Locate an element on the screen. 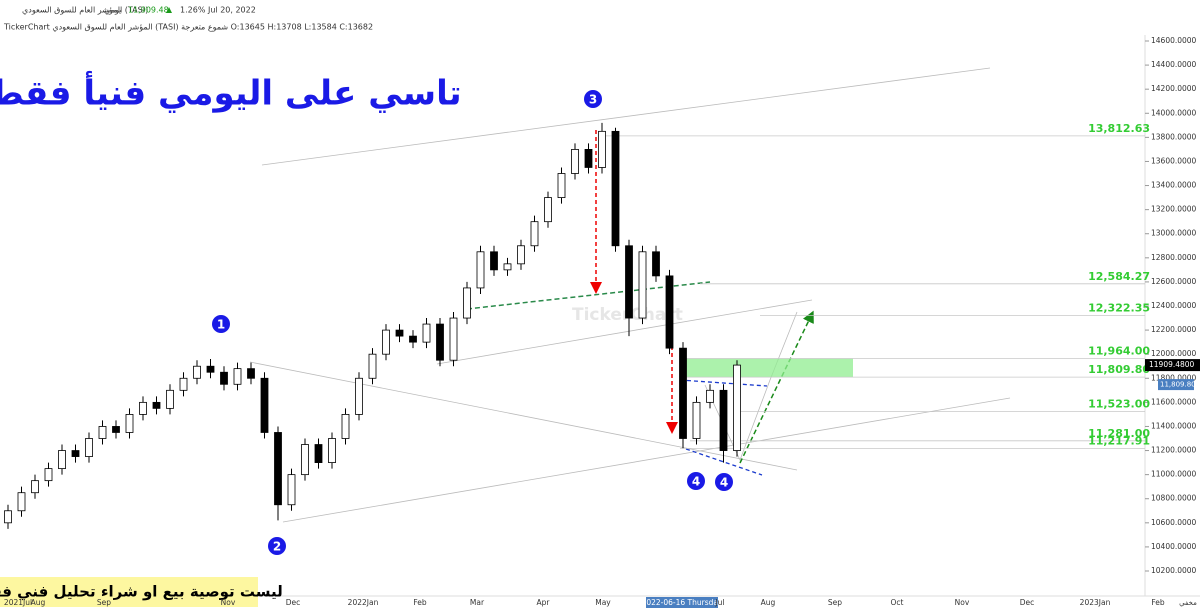 Image resolution: width=1200 pixels, height=609 pixels. level-label: 12,584.27 is located at coordinates (1119, 276).